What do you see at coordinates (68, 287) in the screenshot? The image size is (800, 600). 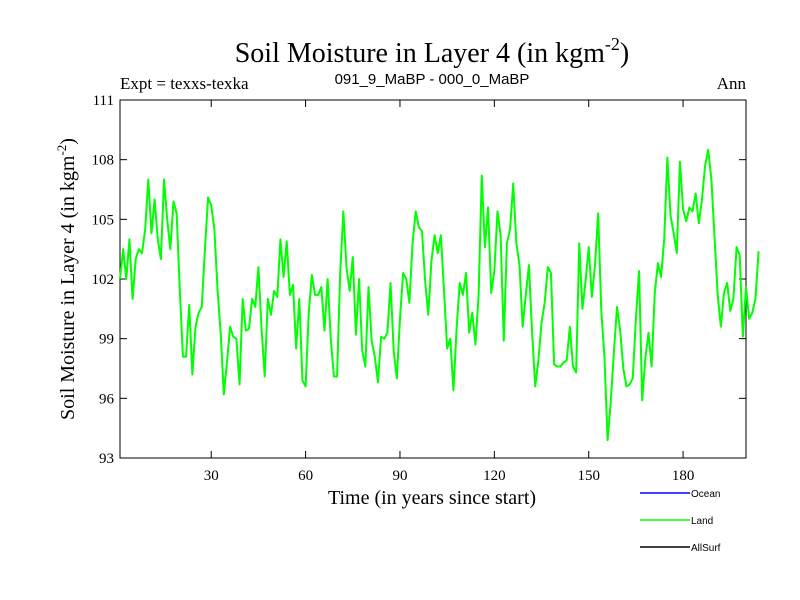 I see `y-axis-label-main: Soil Moisture in Layer 4 (in kgm` at bounding box center [68, 287].